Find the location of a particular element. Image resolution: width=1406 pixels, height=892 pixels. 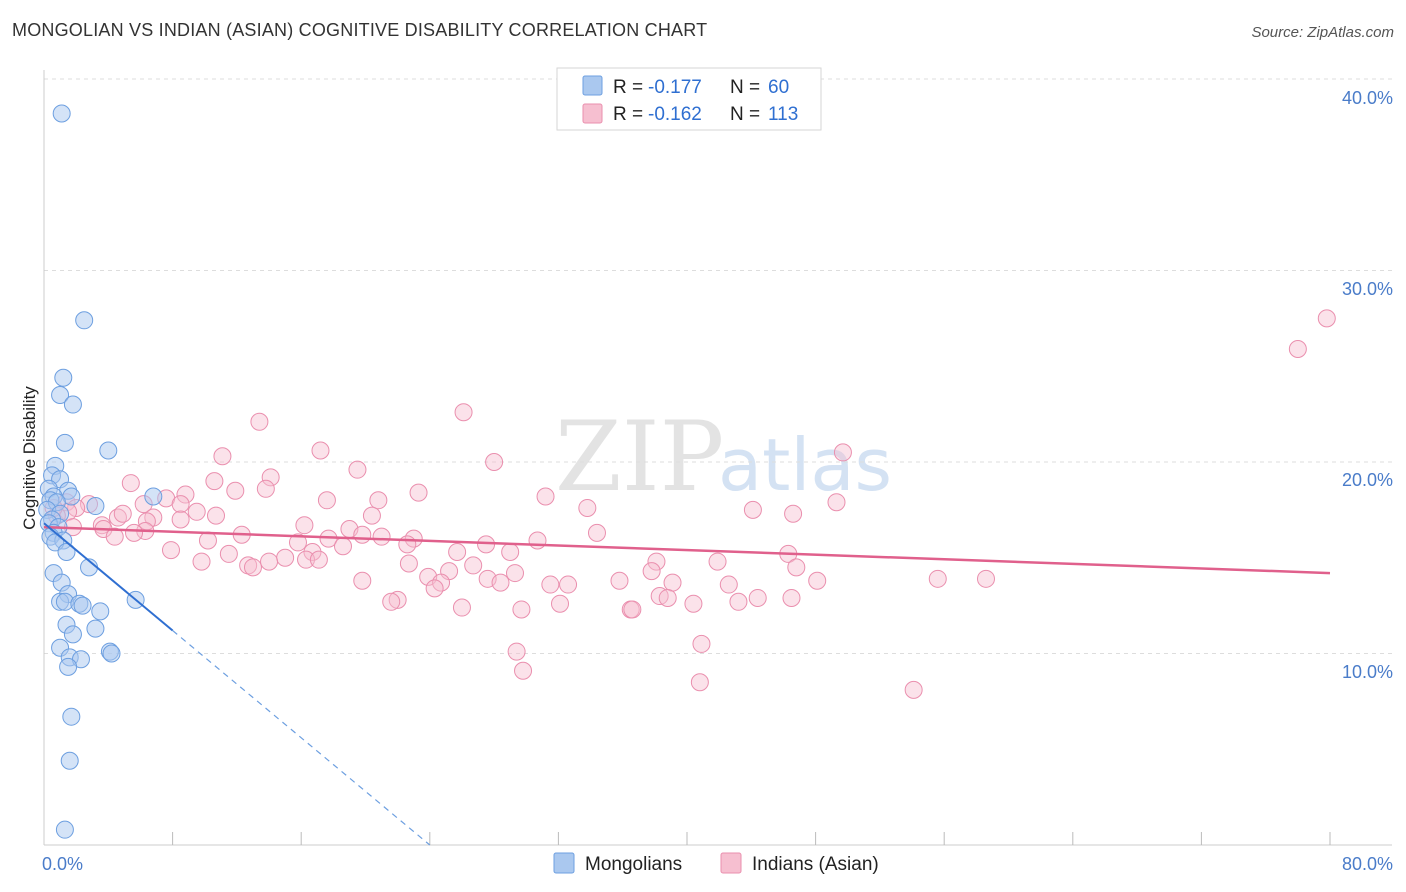

y-tick-label-30: 30.0% is located at coordinates (1367, 289).